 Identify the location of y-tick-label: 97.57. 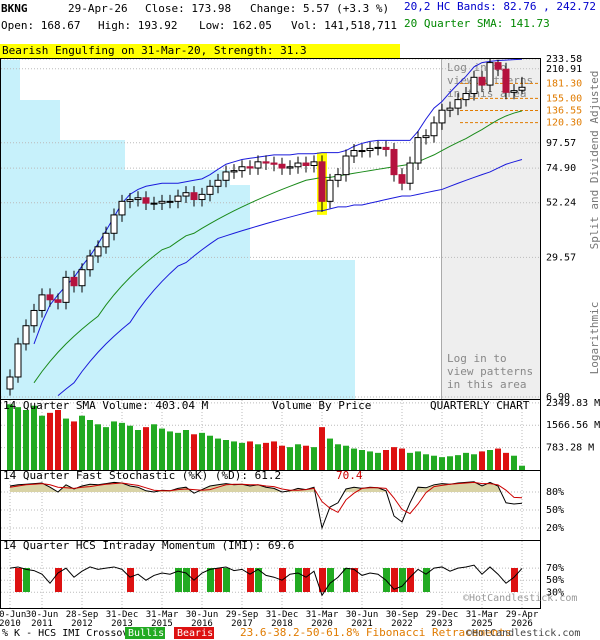
(561, 143).